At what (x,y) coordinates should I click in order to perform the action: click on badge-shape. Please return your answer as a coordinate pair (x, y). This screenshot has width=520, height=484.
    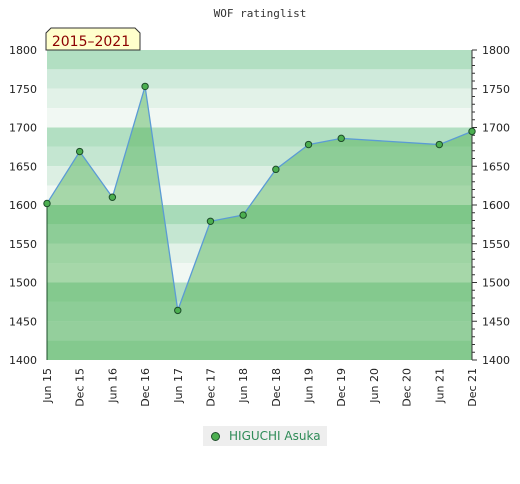
    Looking at the image, I should click on (93, 39).